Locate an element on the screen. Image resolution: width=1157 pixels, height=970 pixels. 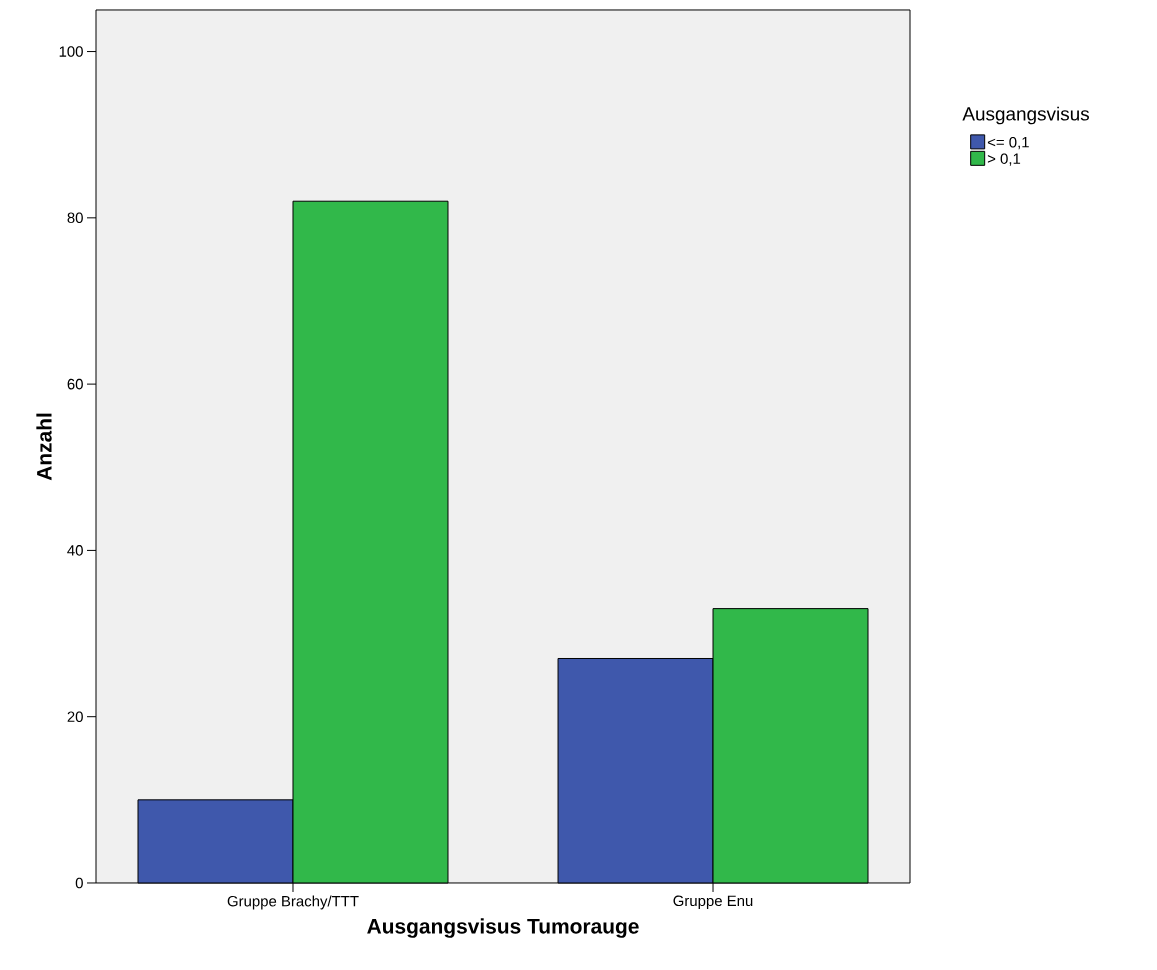
y-tick-label: 80 is located at coordinates (75, 218).